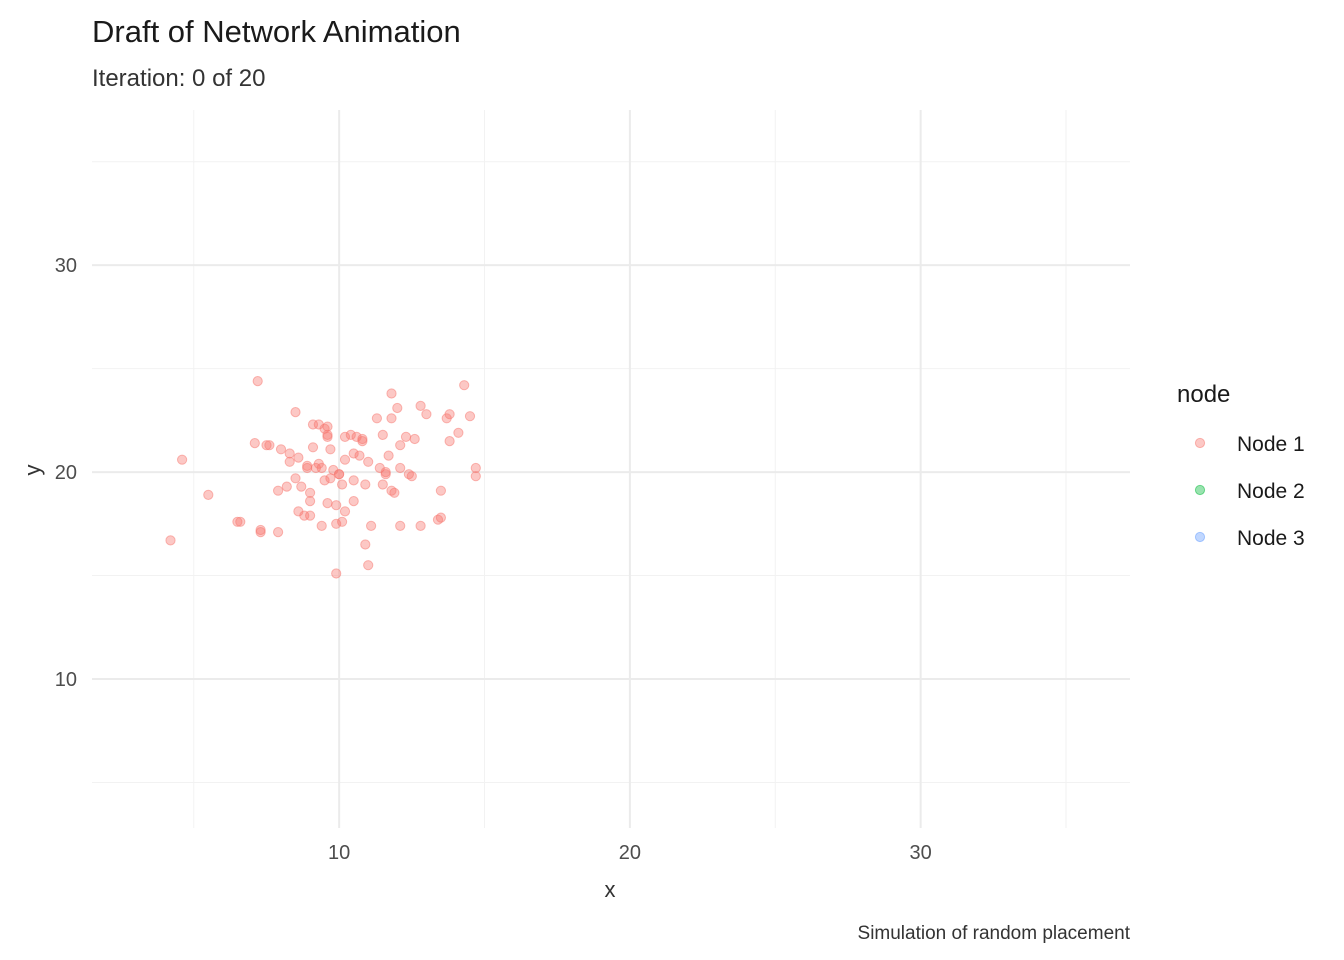  What do you see at coordinates (1271, 538) in the screenshot?
I see `legend-label: Node 3` at bounding box center [1271, 538].